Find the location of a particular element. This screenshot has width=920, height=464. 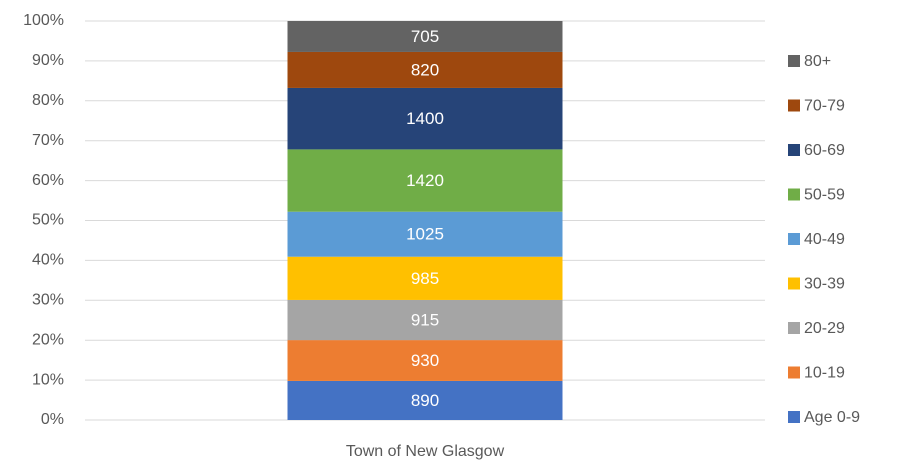

legend-label: Age 0-9 is located at coordinates (832, 417).